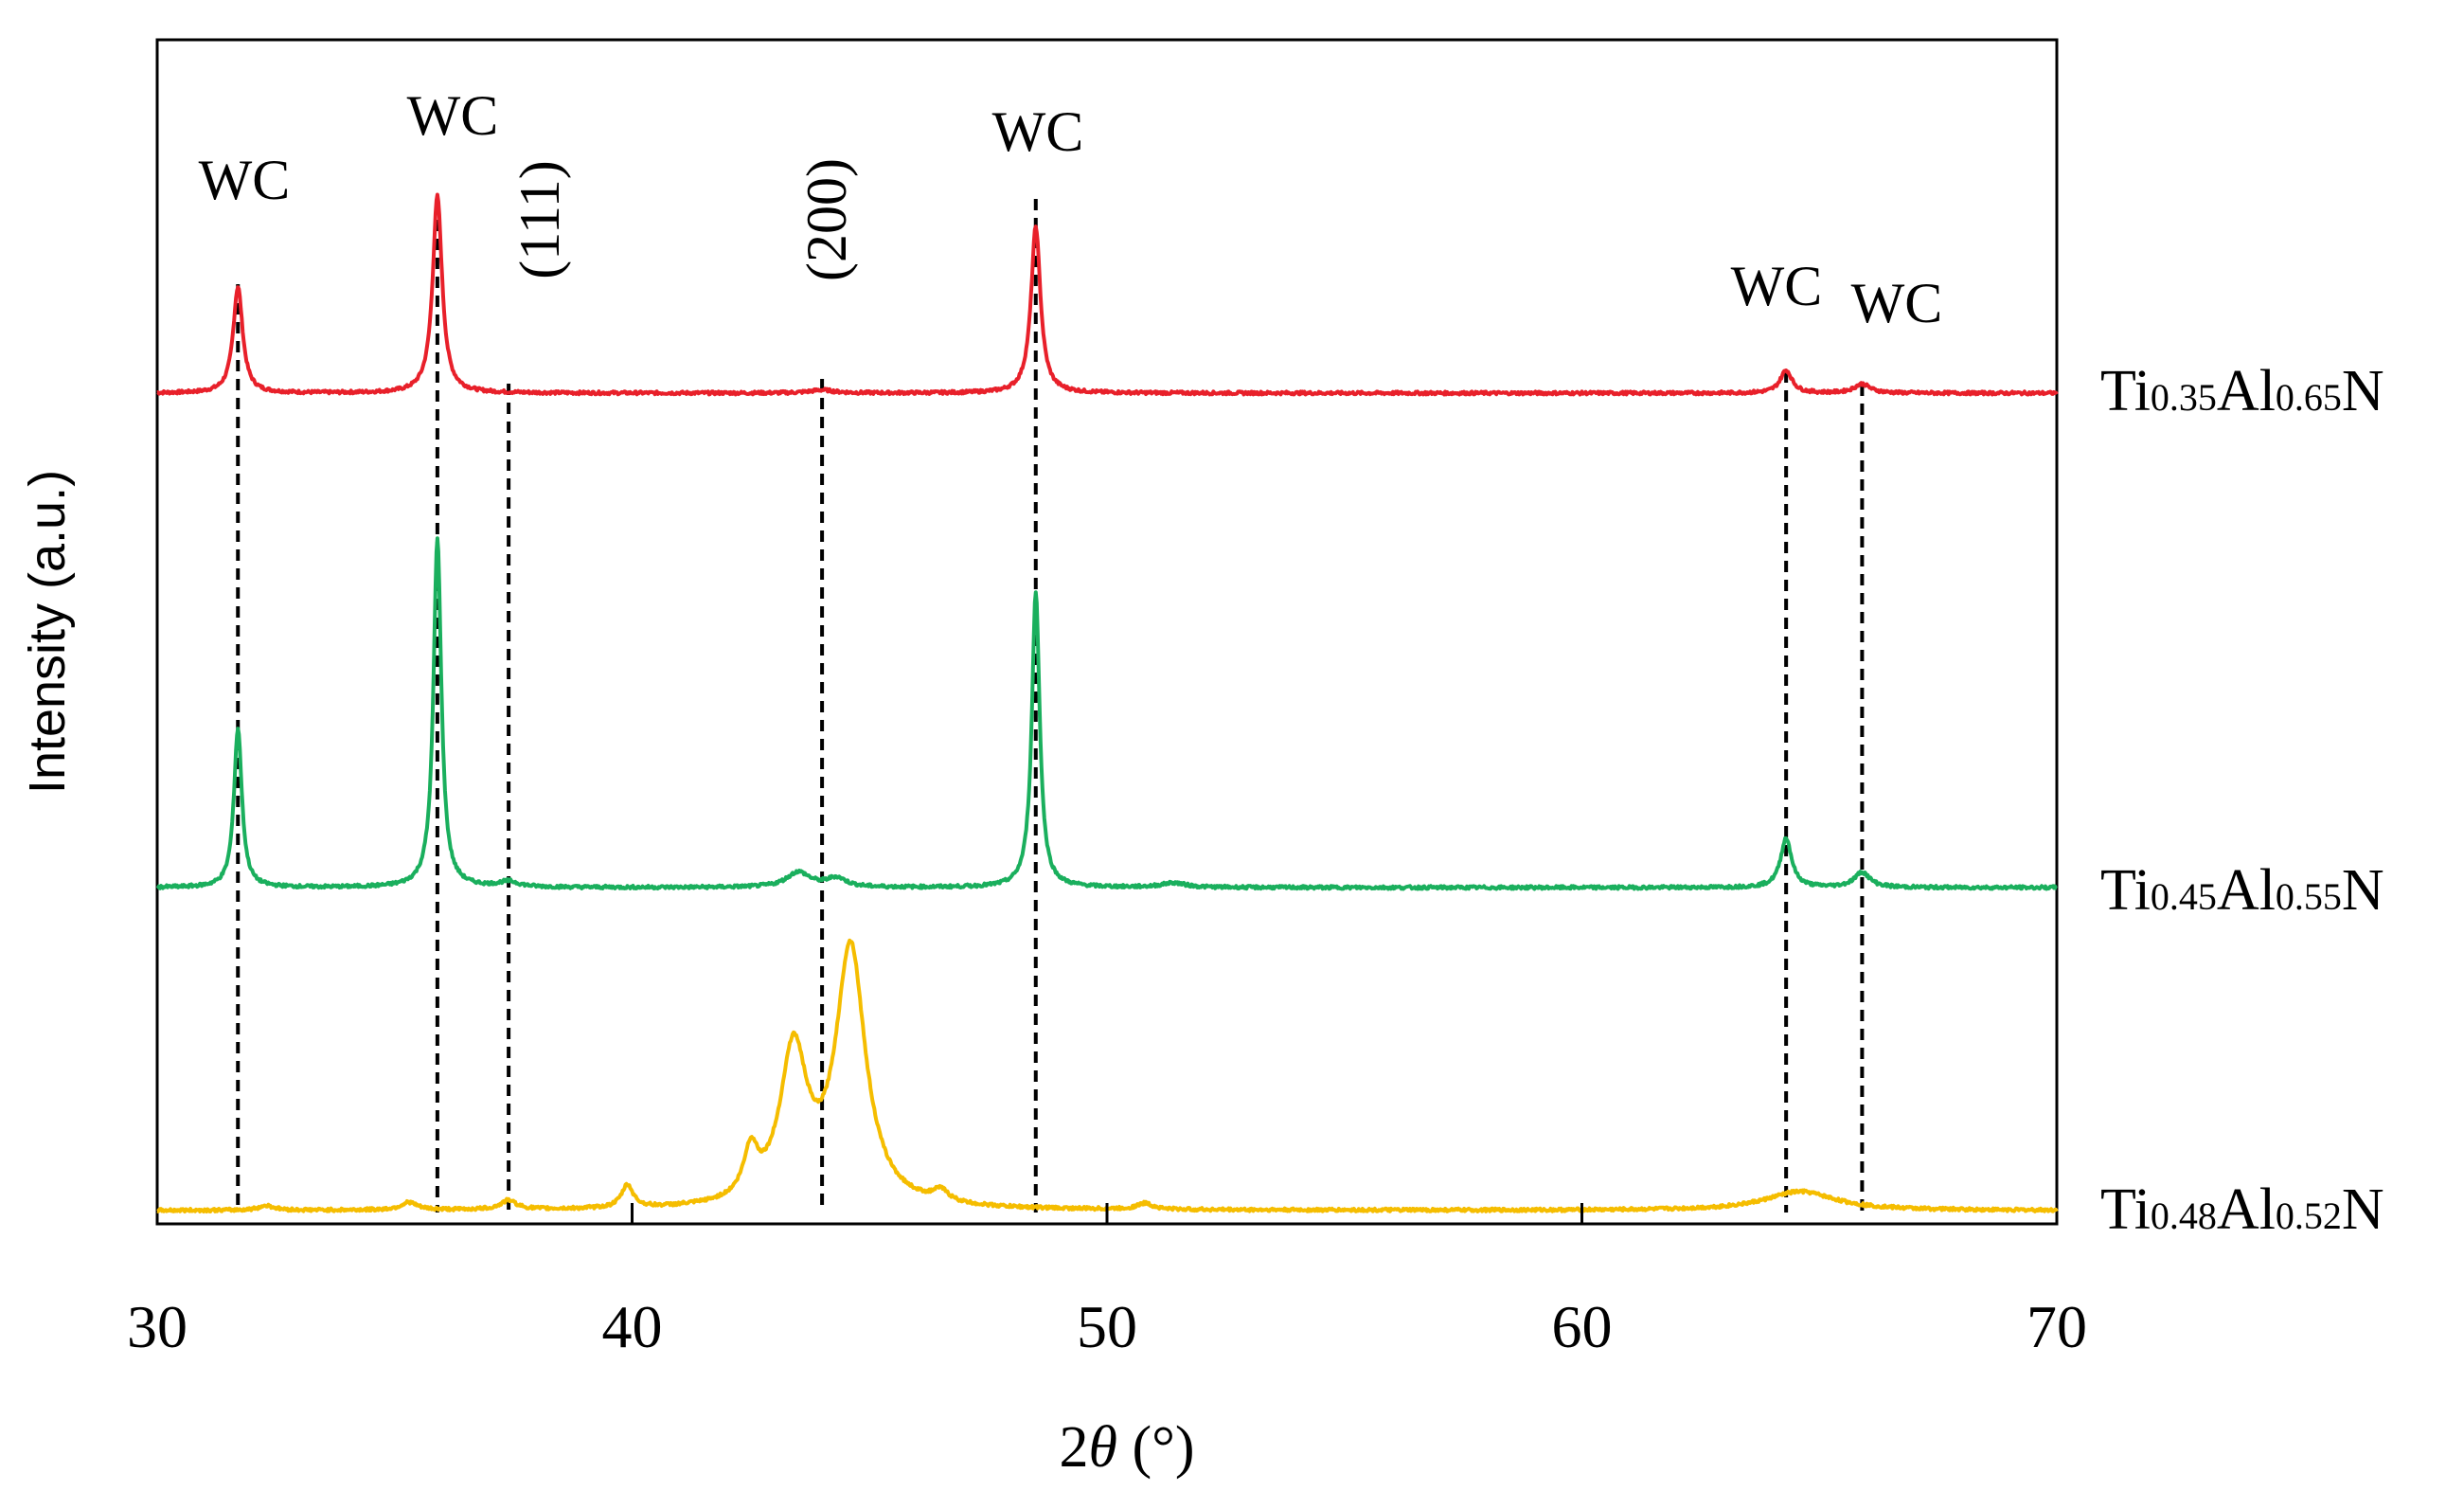 The height and width of the screenshot is (1509, 2464). I want to click on x-tick-label: 50, so click(1107, 1326).